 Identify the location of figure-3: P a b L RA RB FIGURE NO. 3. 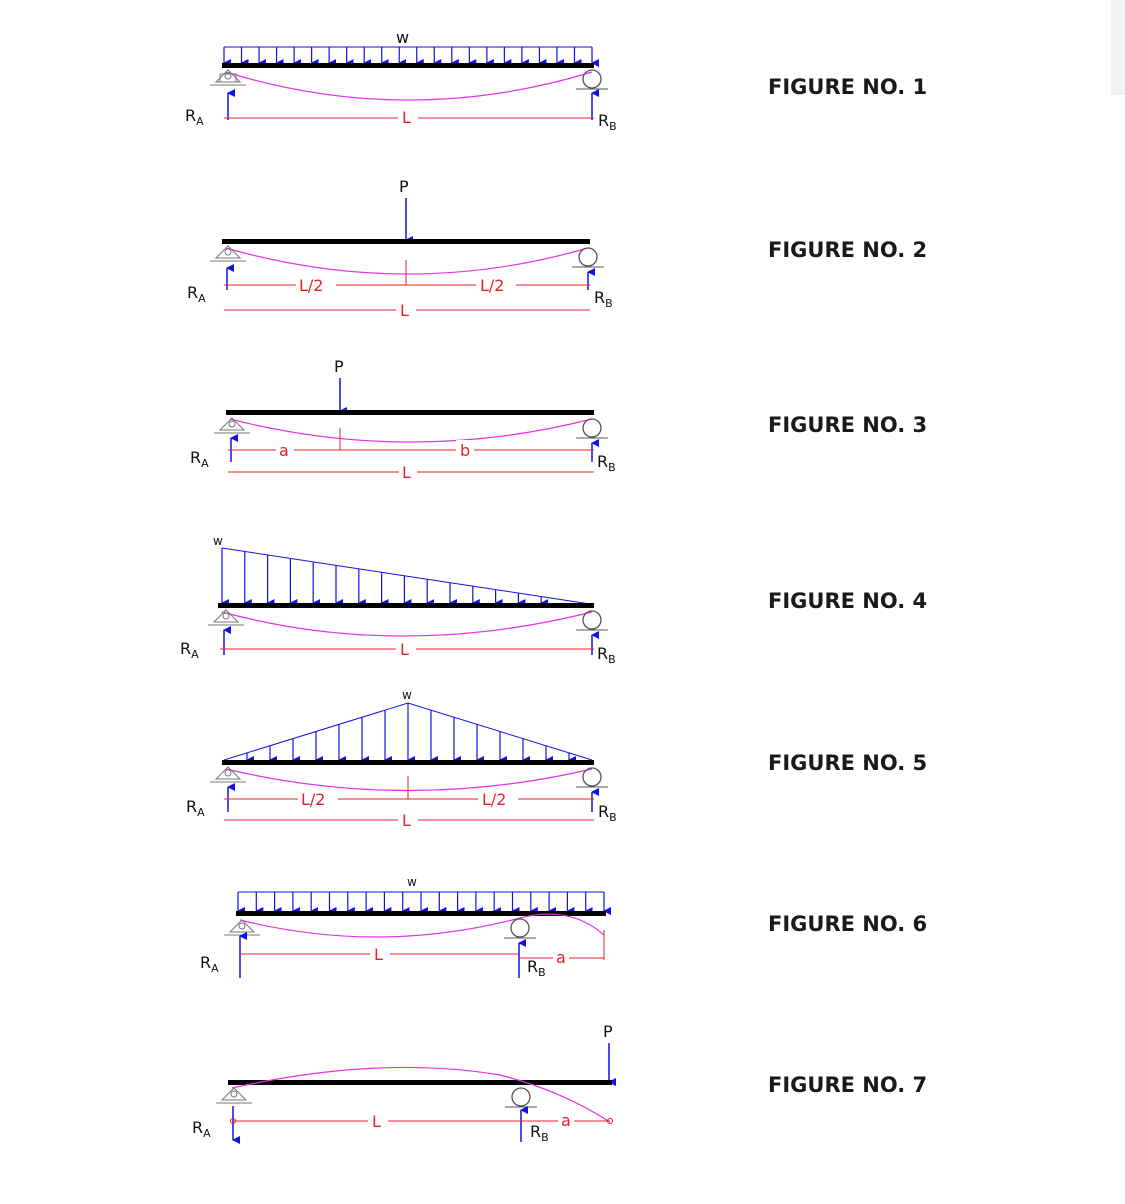
(558, 419).